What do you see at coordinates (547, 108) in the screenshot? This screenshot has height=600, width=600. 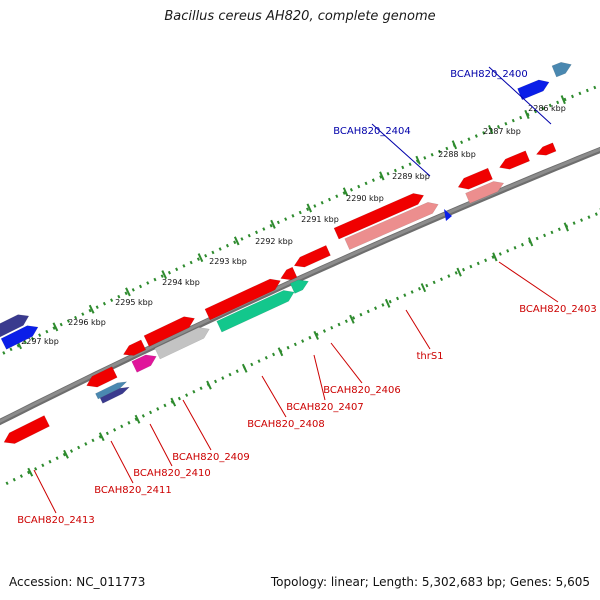 I see `tick-label: 2286 kbp` at bounding box center [547, 108].